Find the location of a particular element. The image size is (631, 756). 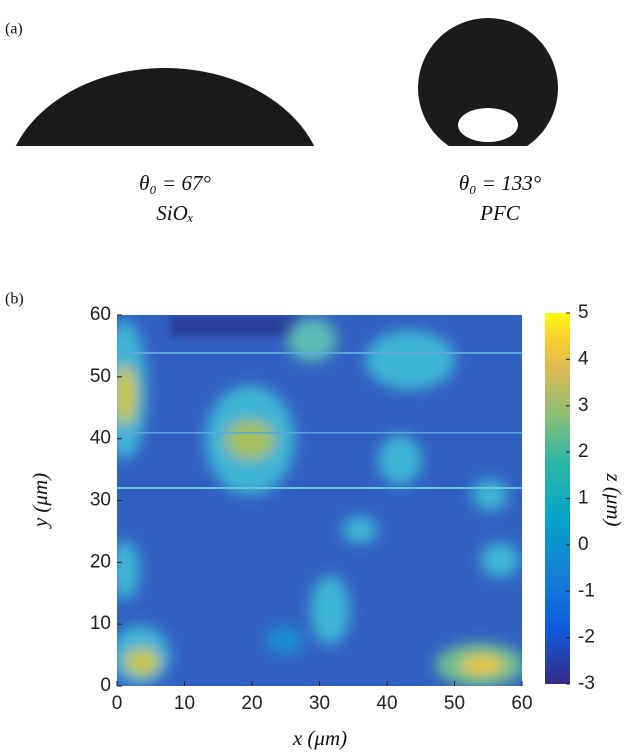

y-tick-label: 0 is located at coordinates (105, 685).